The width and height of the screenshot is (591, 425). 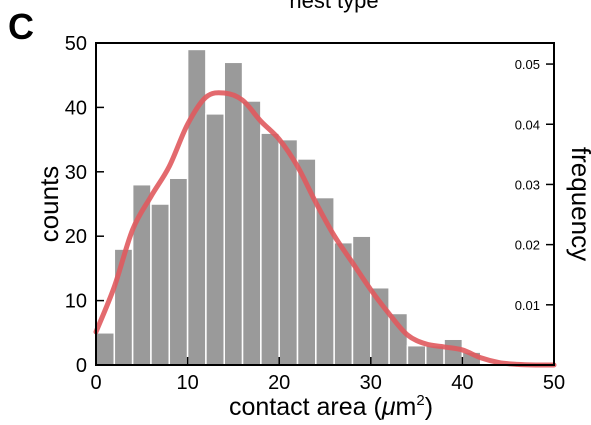 What do you see at coordinates (578, 204) in the screenshot?
I see `y2-axis-label: frequency` at bounding box center [578, 204].